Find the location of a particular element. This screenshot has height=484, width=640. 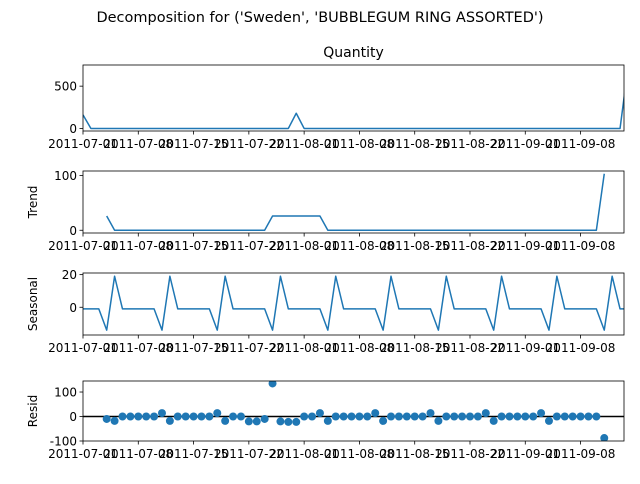

seasonal-xtick-label: 2011-08-15 is located at coordinates (415, 348).